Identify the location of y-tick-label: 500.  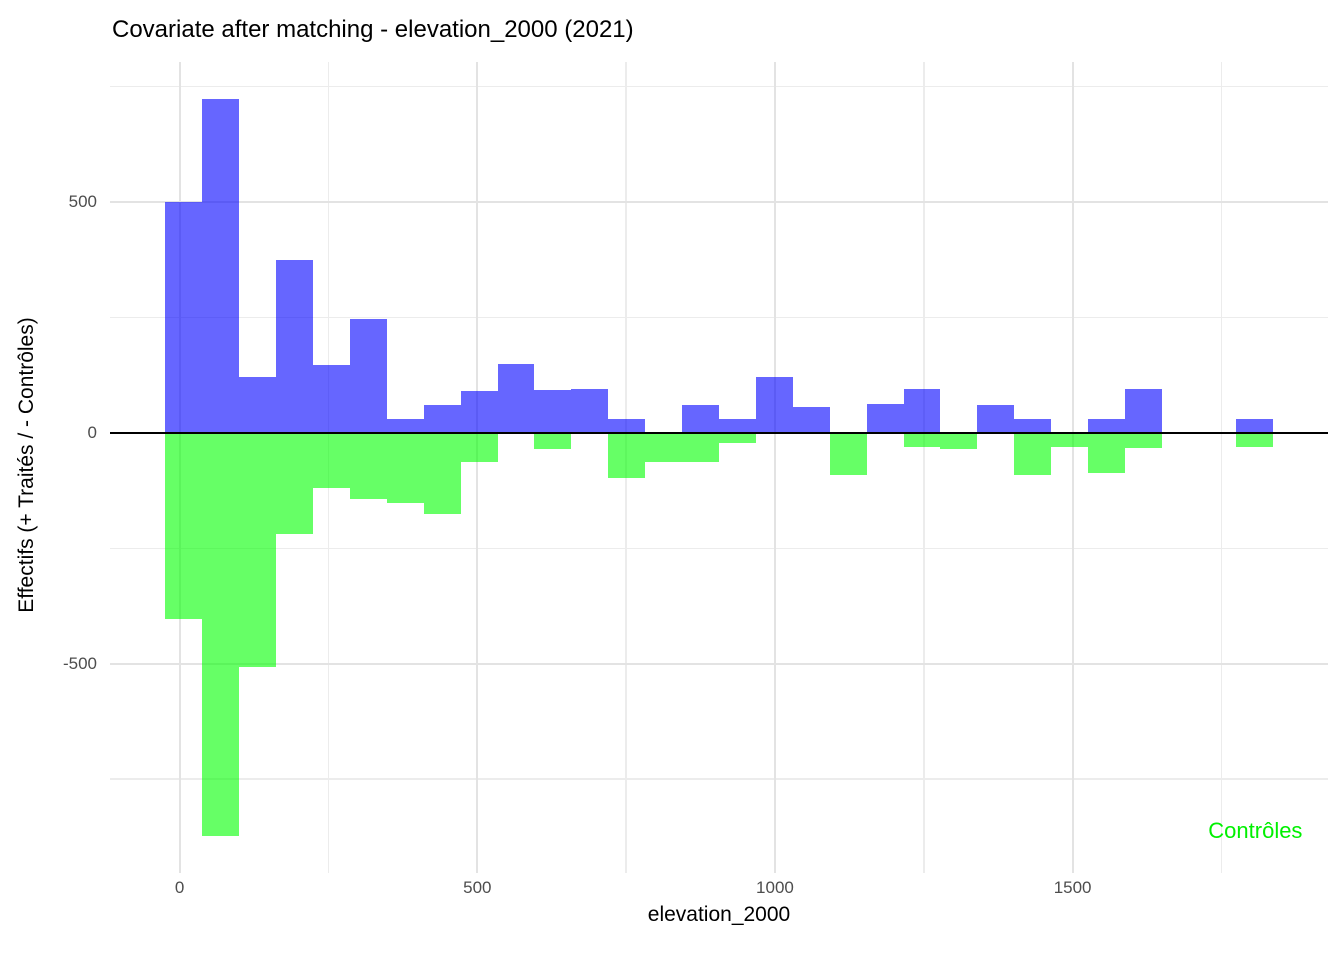
(82, 201).